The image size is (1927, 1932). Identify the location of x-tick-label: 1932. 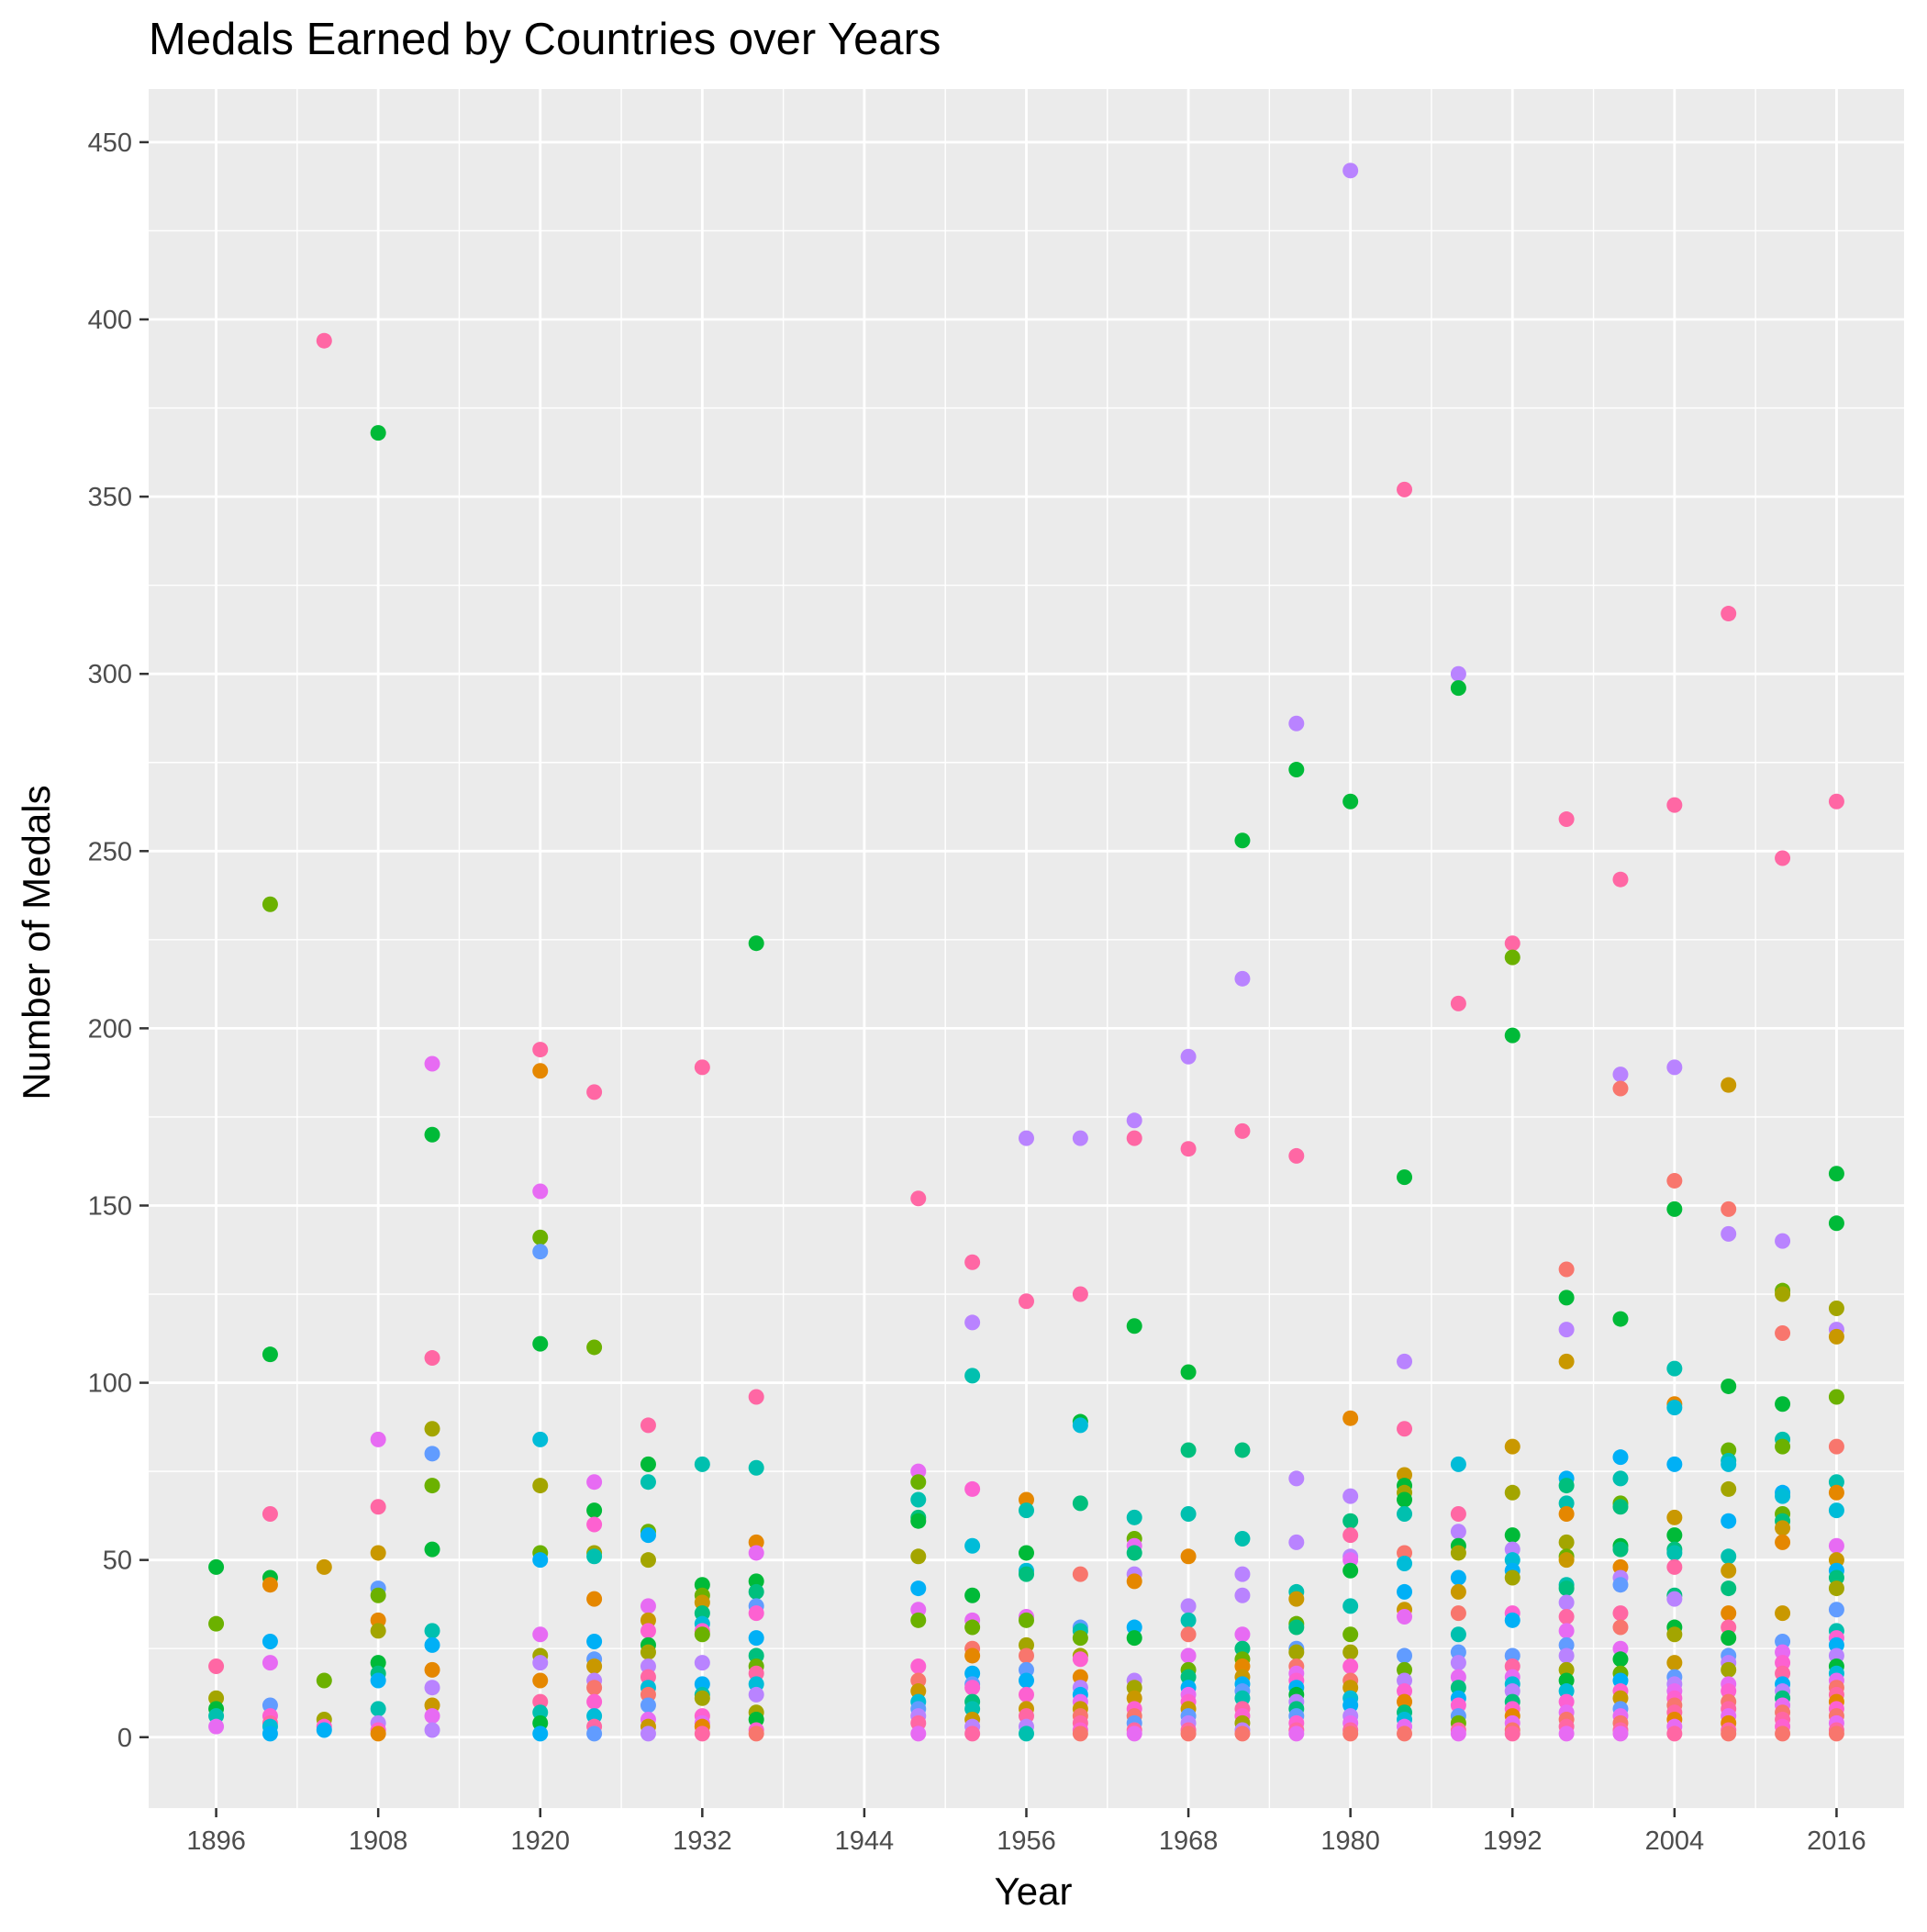
(702, 1841).